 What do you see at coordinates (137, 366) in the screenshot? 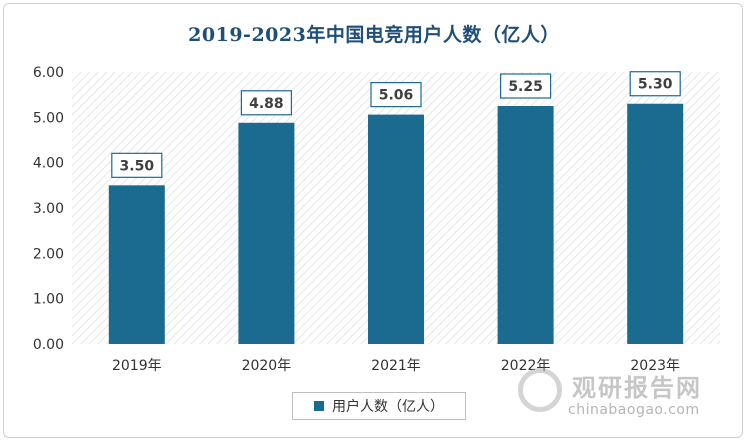
I see `x-tick-label: 2019年` at bounding box center [137, 366].